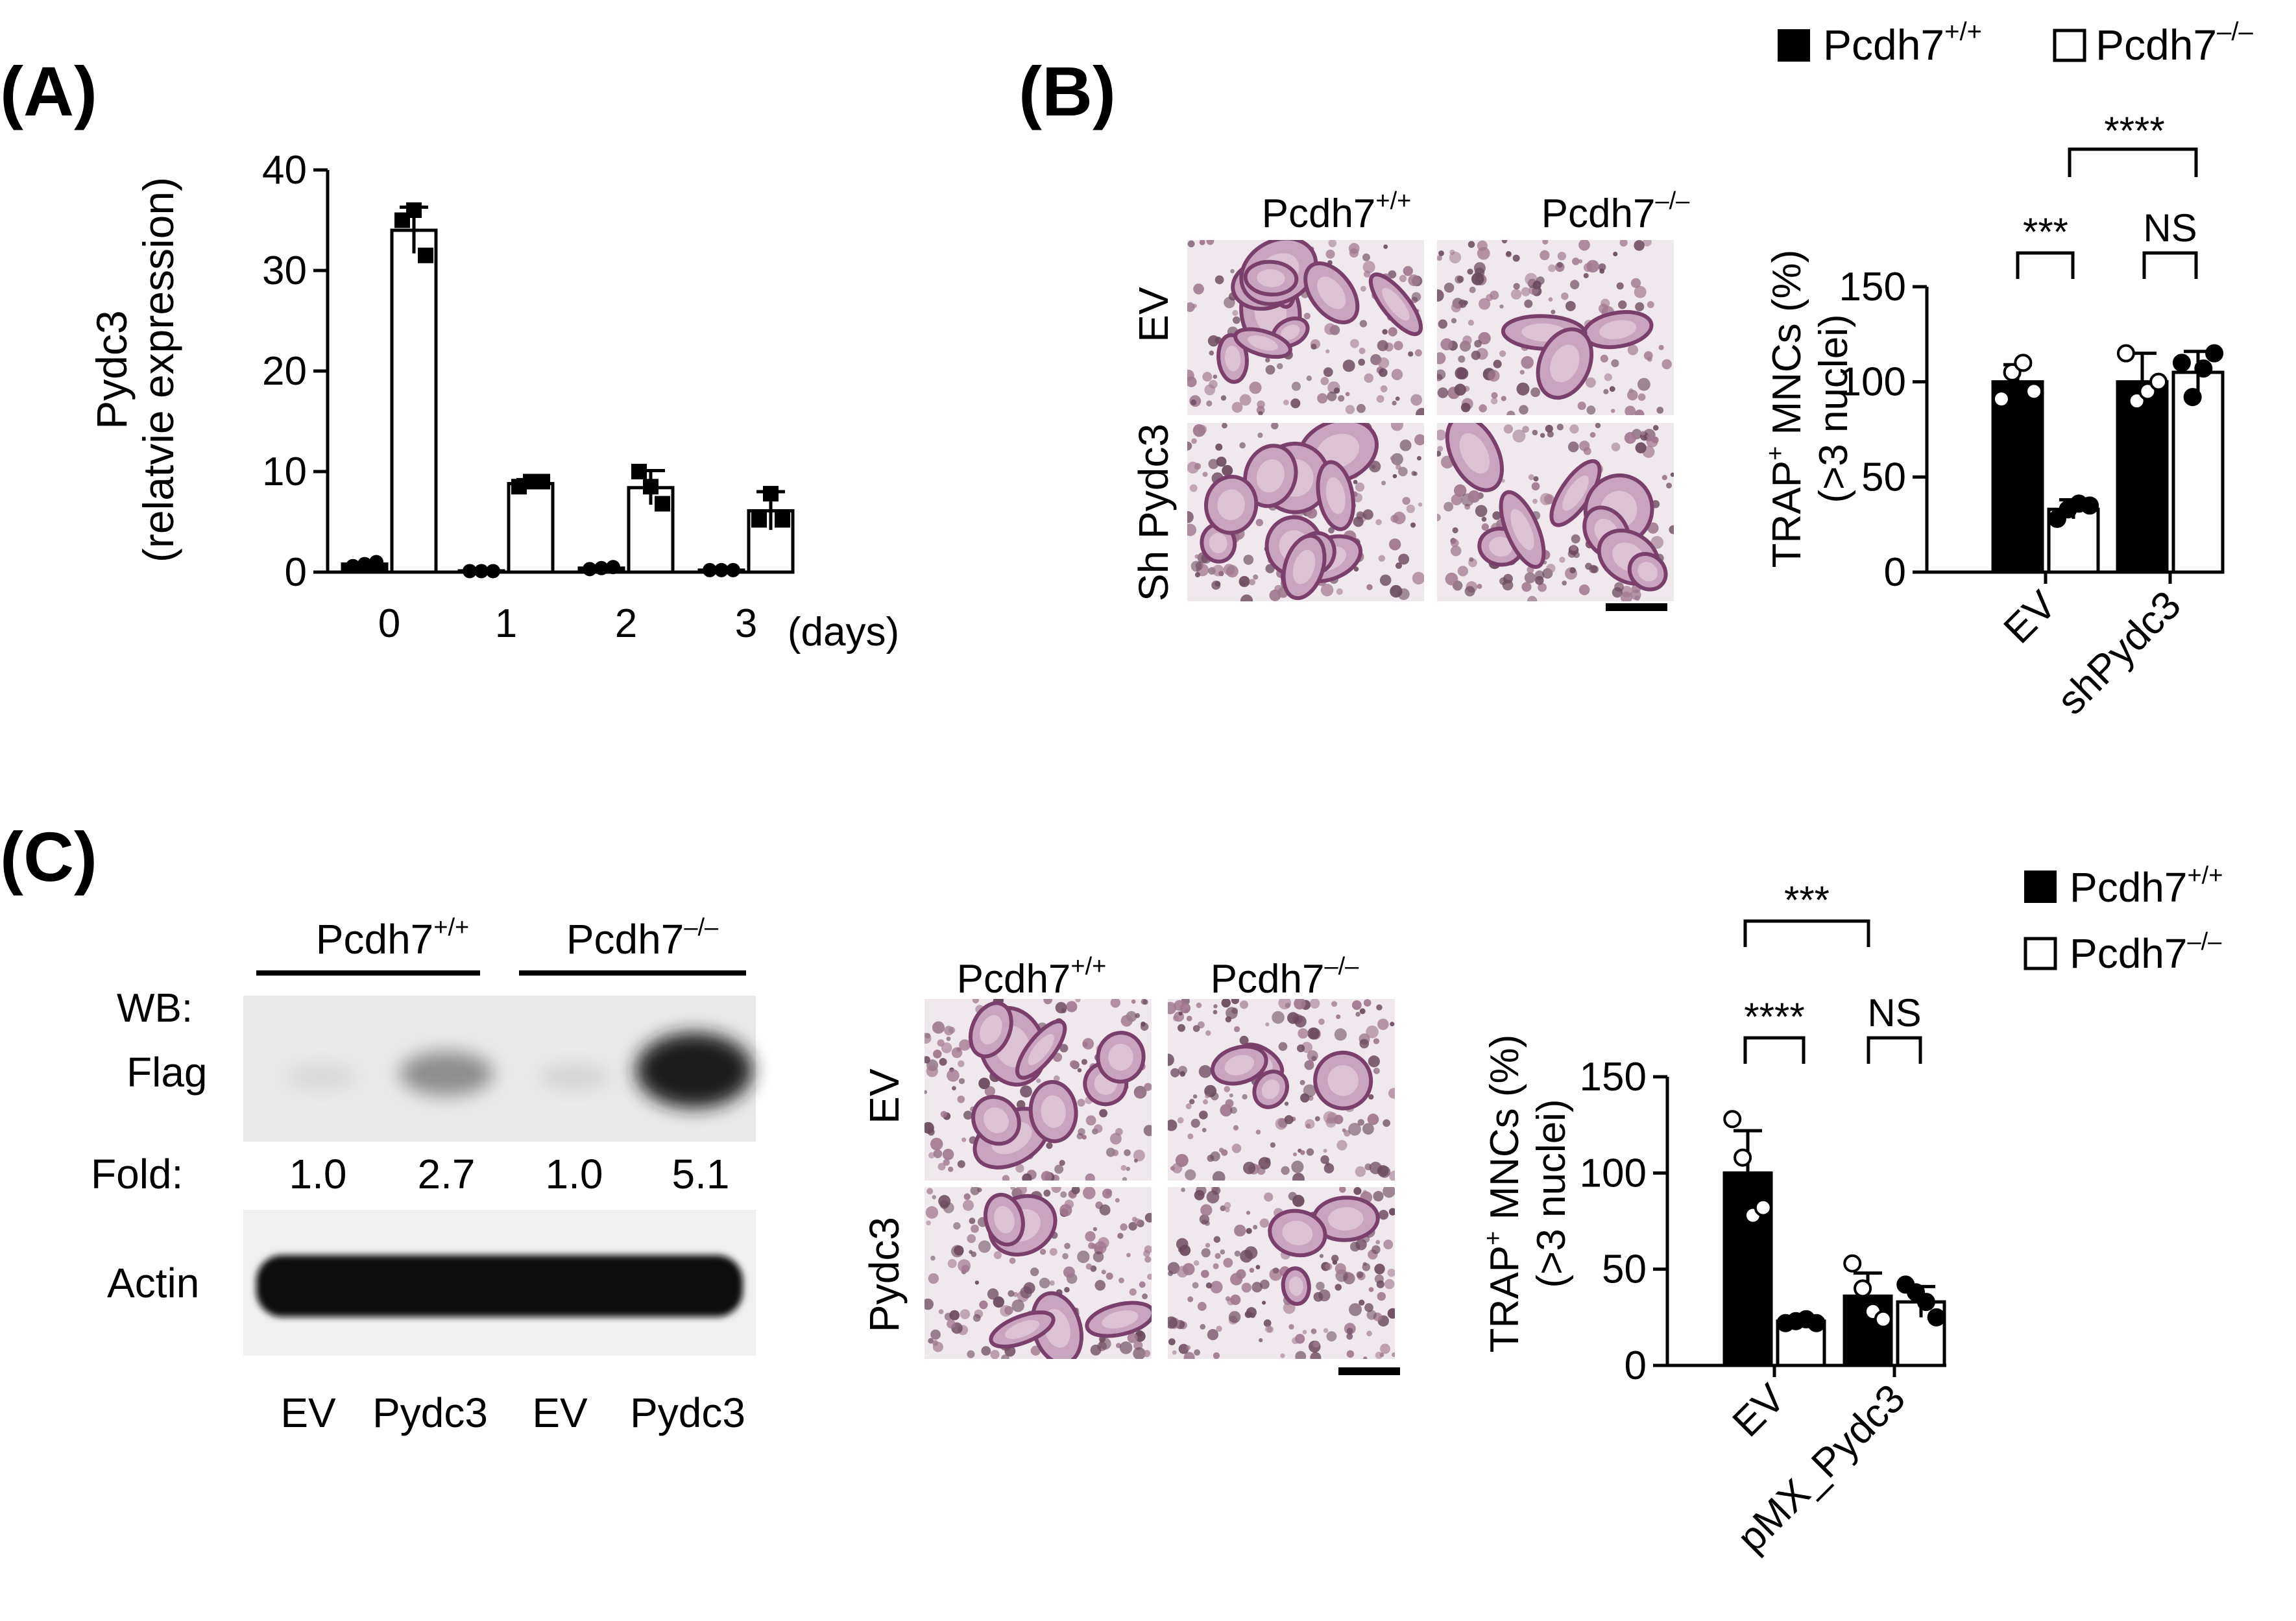  I want to click on micB1-osteoclast-core, so click(1232, 358).